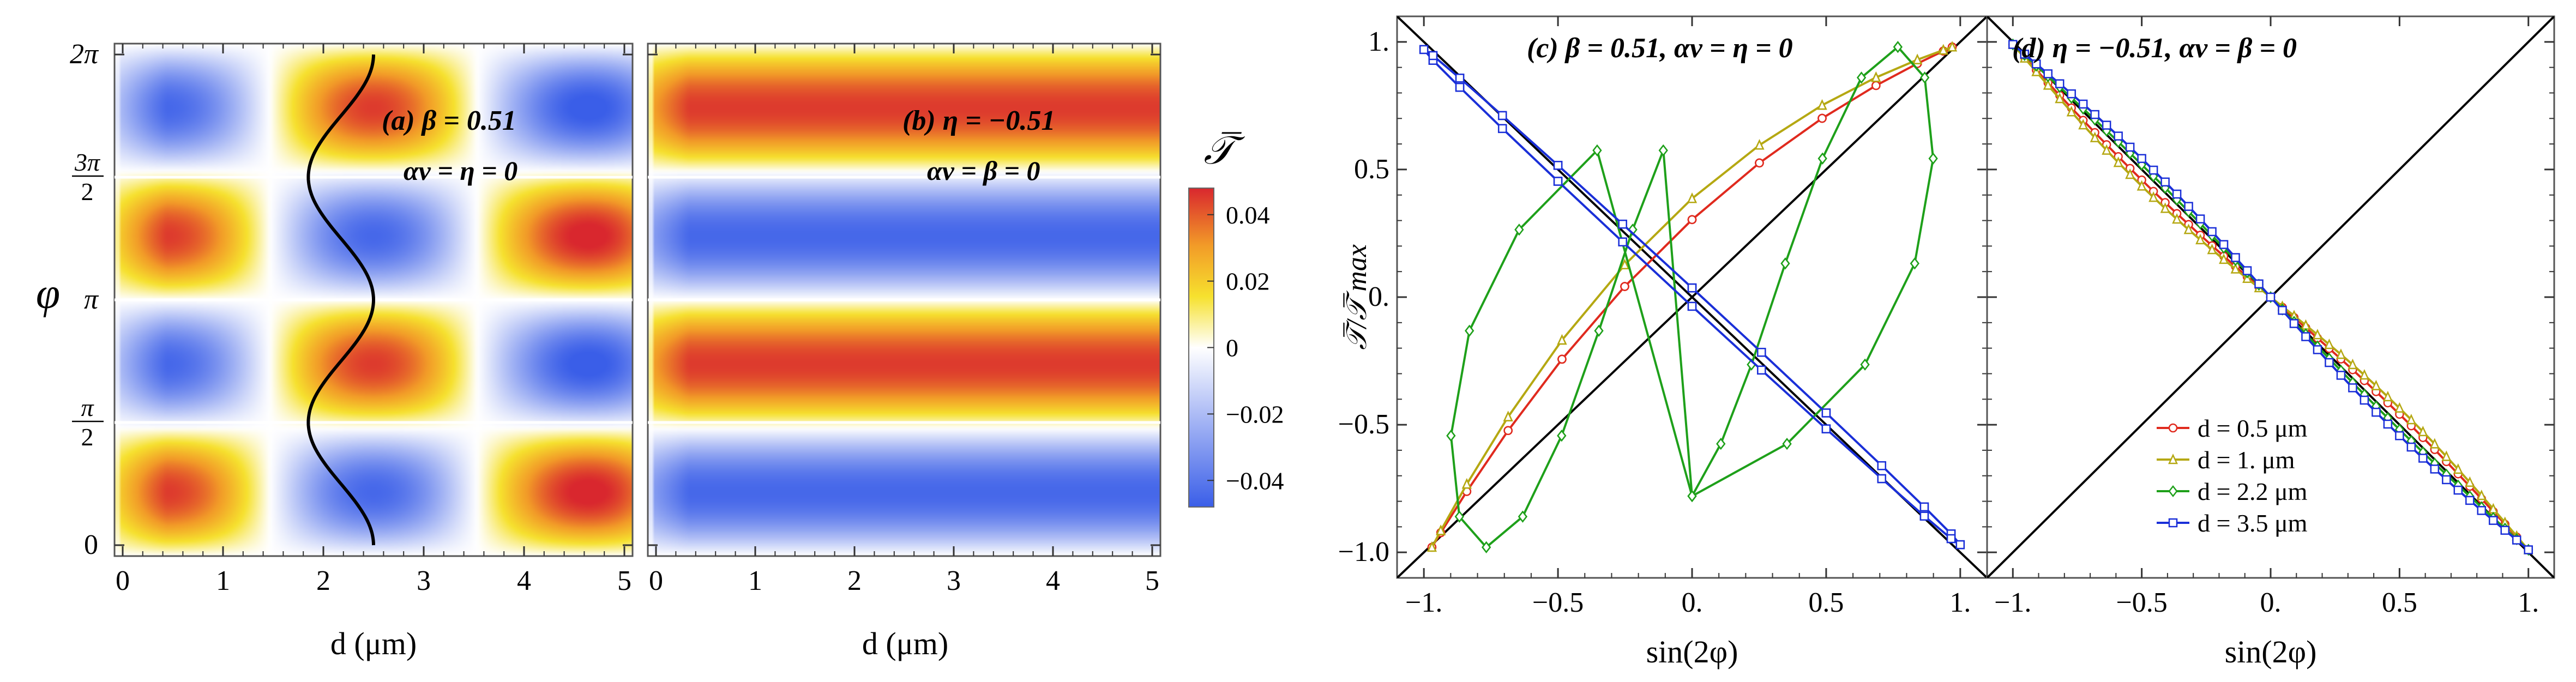  I want to click on legend-label: d = 1. μm, so click(2246, 460).